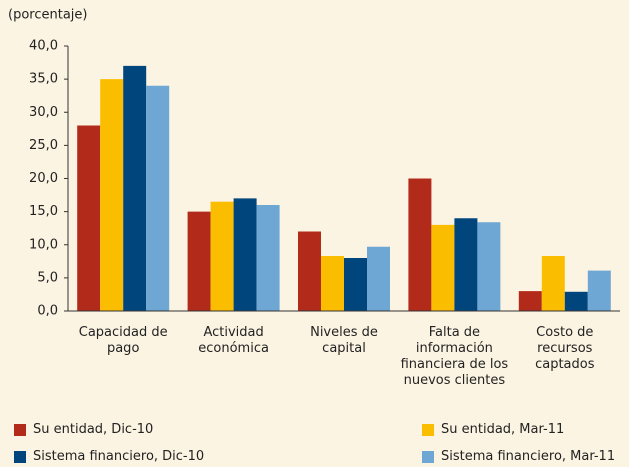 The image size is (629, 467). What do you see at coordinates (565, 348) in the screenshot?
I see `x-tick-label: Costo de recursos captados` at bounding box center [565, 348].